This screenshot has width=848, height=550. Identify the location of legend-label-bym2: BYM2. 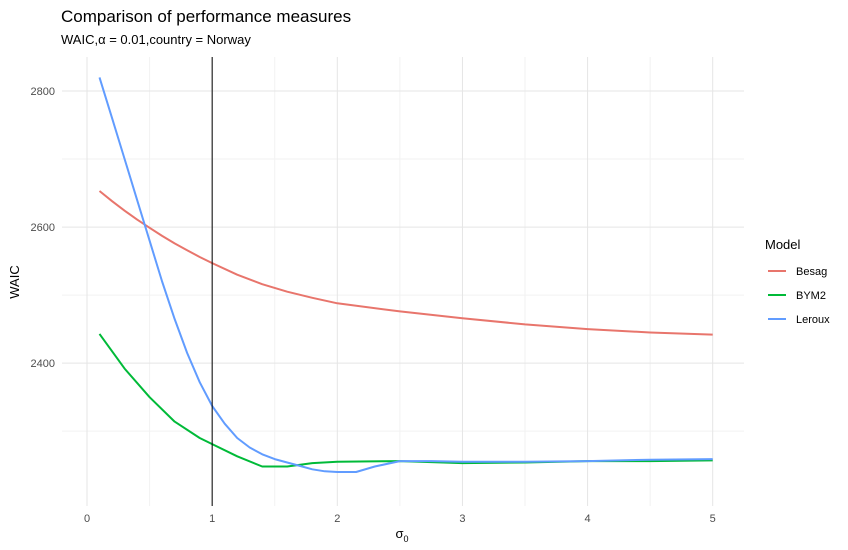
(811, 296).